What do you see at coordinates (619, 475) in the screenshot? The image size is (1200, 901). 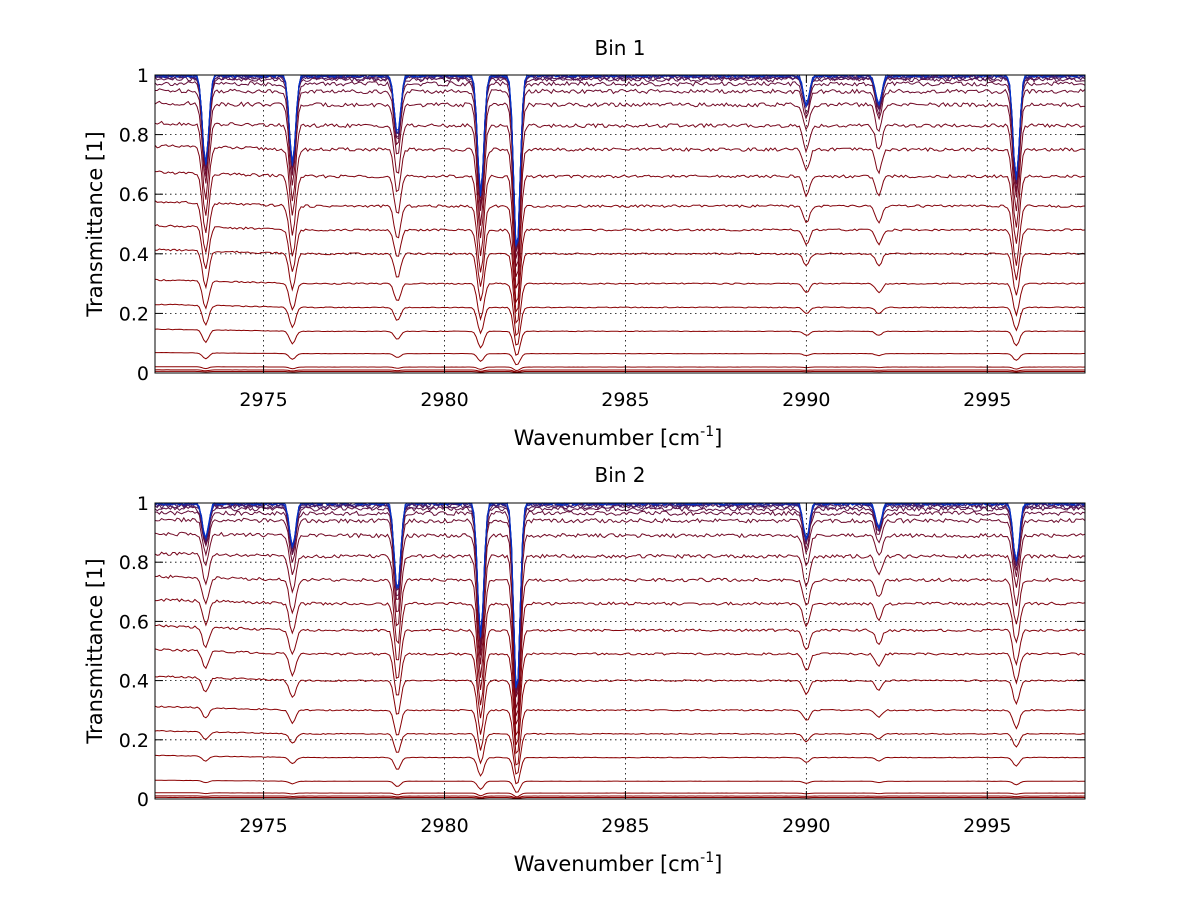 I see `chart-title: Bin 2` at bounding box center [619, 475].